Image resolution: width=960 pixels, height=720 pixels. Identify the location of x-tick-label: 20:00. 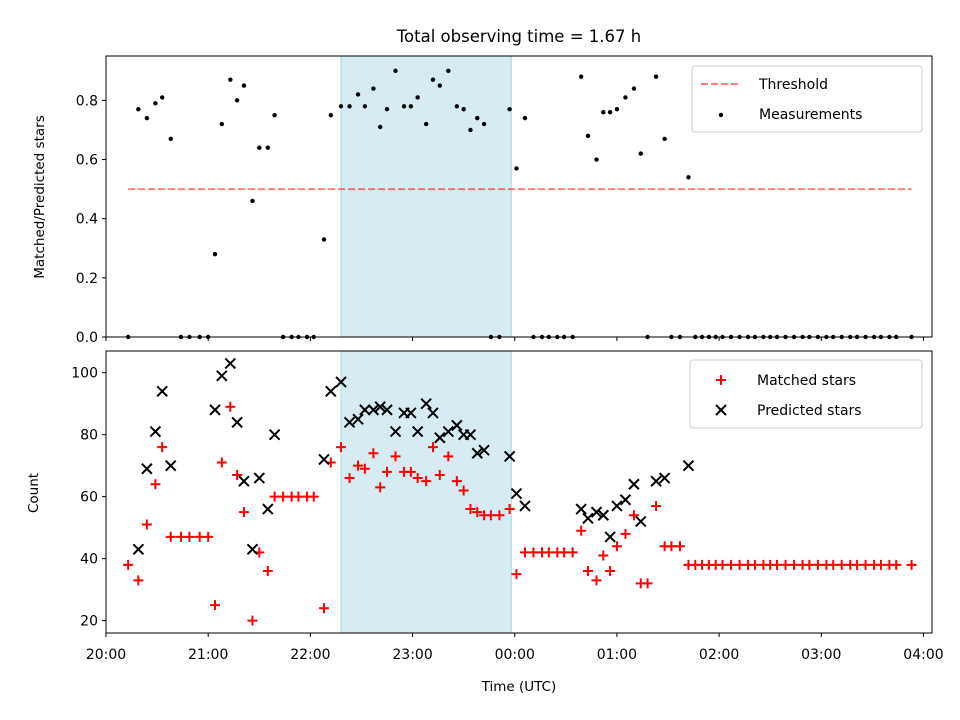
(106, 655).